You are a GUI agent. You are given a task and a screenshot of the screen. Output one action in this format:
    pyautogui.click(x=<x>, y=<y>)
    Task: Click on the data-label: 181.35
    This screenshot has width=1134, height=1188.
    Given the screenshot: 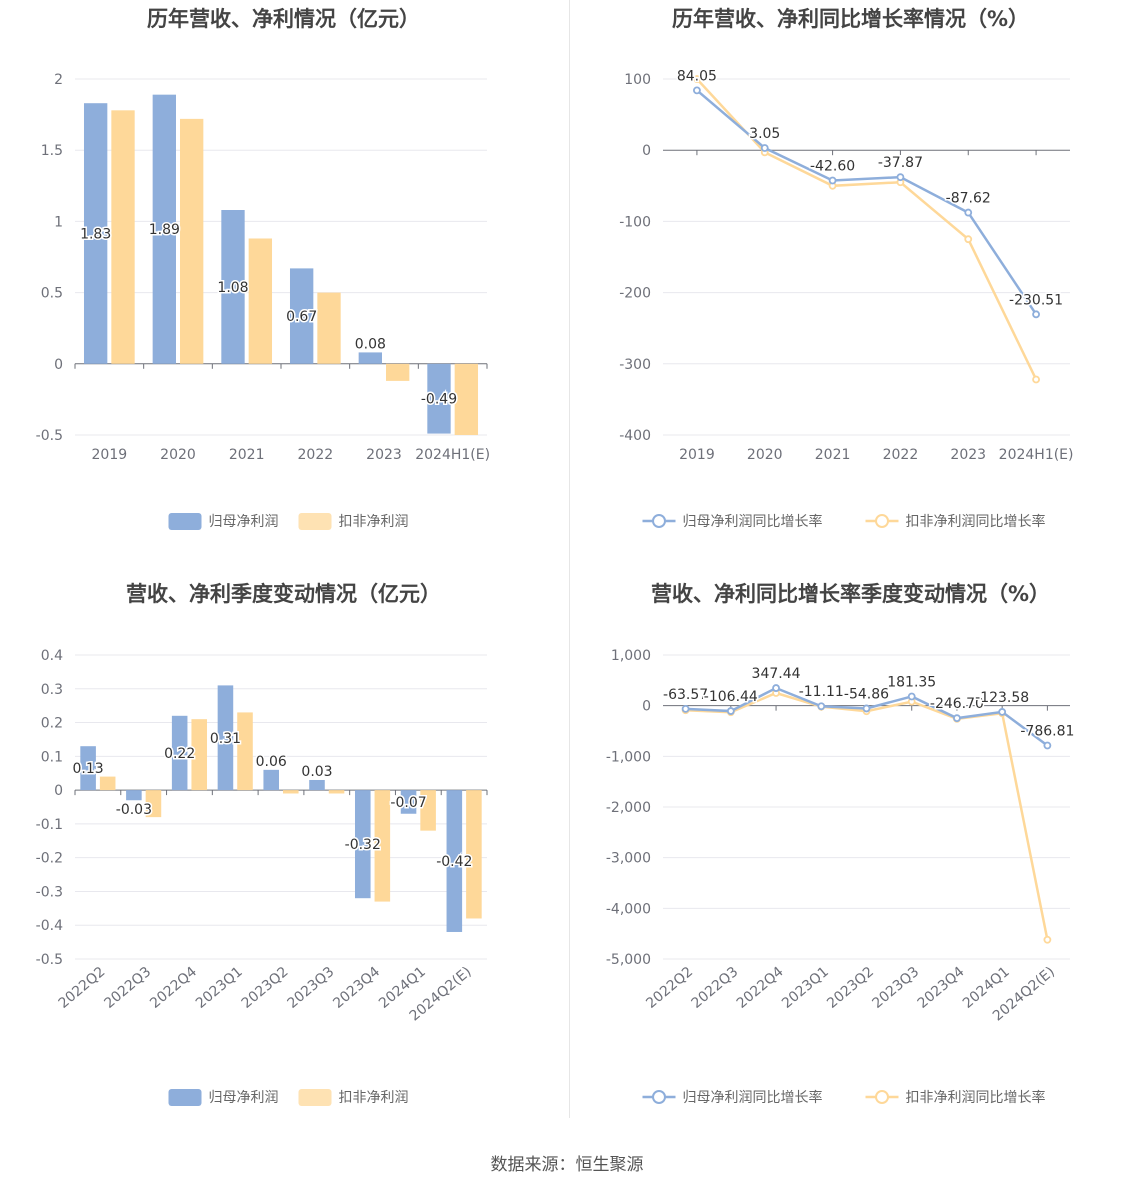 What is the action you would take?
    pyautogui.click(x=911, y=682)
    